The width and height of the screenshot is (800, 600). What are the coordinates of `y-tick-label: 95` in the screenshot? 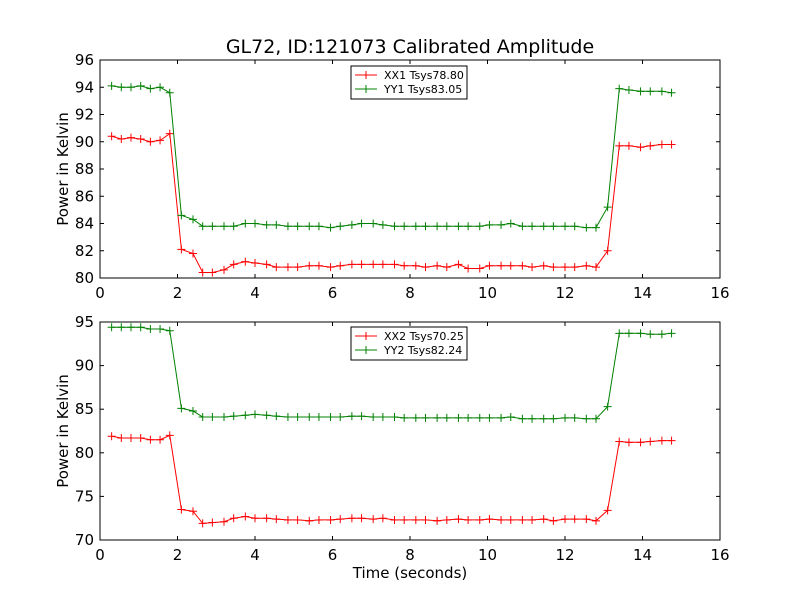 It's located at (84, 322).